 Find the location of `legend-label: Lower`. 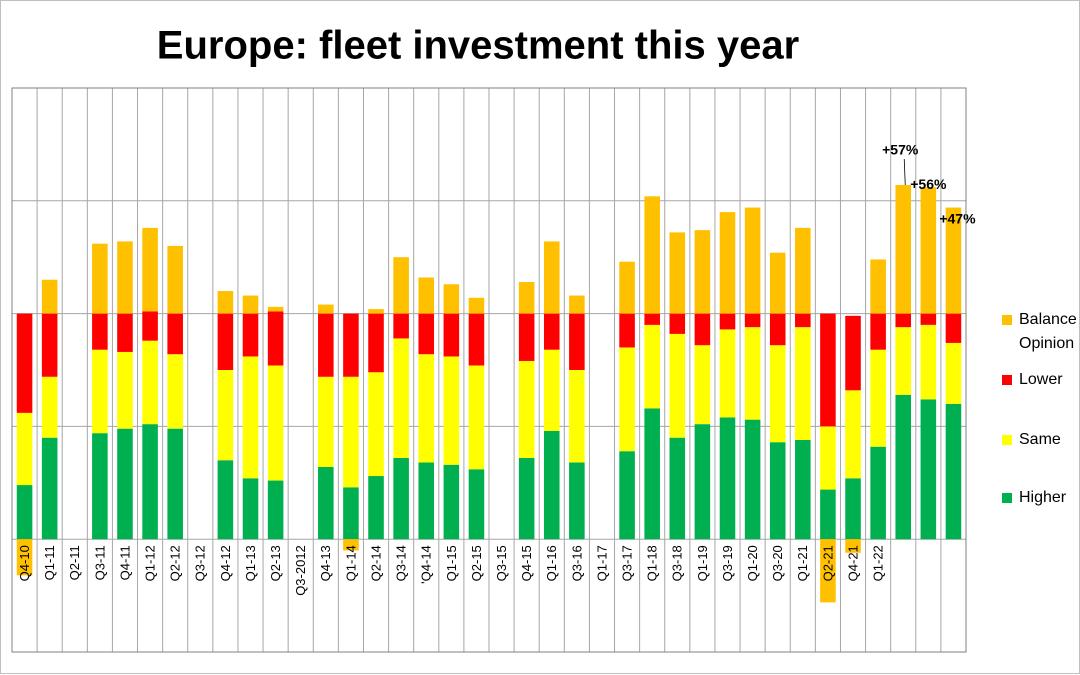

legend-label: Lower is located at coordinates (1041, 379).